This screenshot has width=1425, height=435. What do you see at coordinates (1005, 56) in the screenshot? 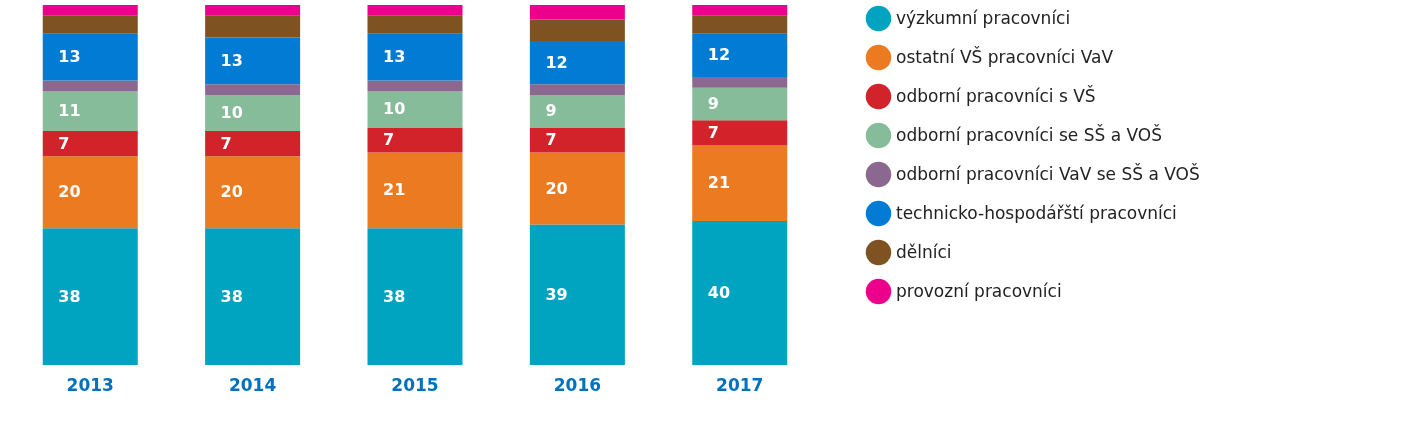
I see `legend-label: ostatní VŠ pracovníci VaV` at bounding box center [1005, 56].